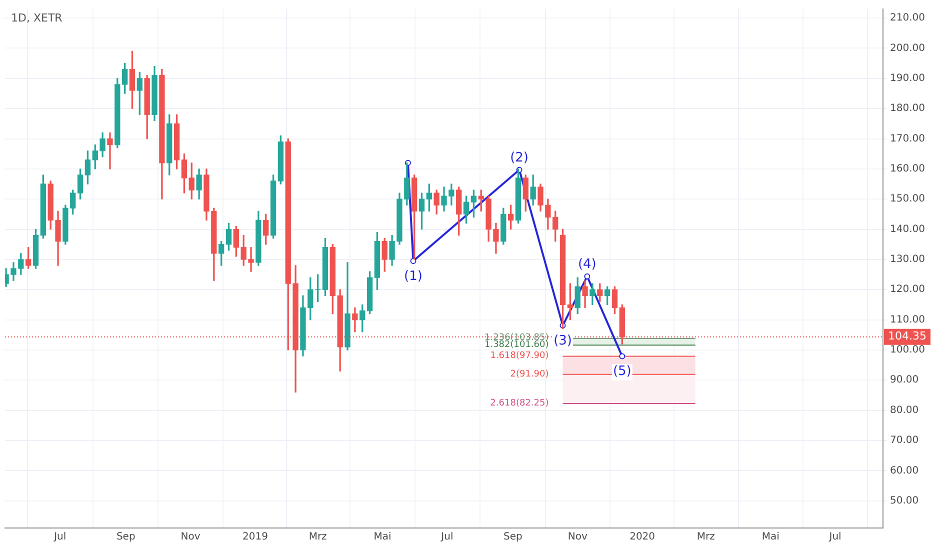 This screenshot has height=550, width=932. What do you see at coordinates (908, 78) in the screenshot?
I see `y-tick-label: 190.00` at bounding box center [908, 78].